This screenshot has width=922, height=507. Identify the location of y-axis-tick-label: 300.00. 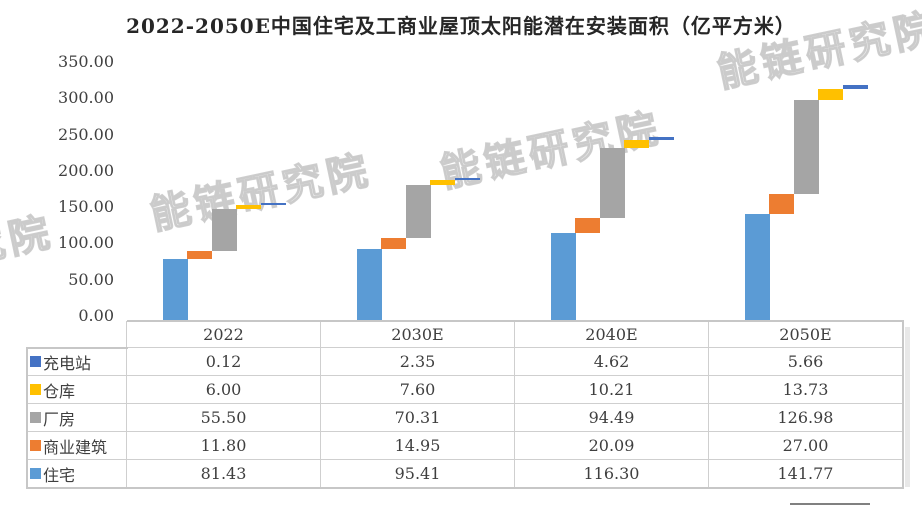
(86, 98).